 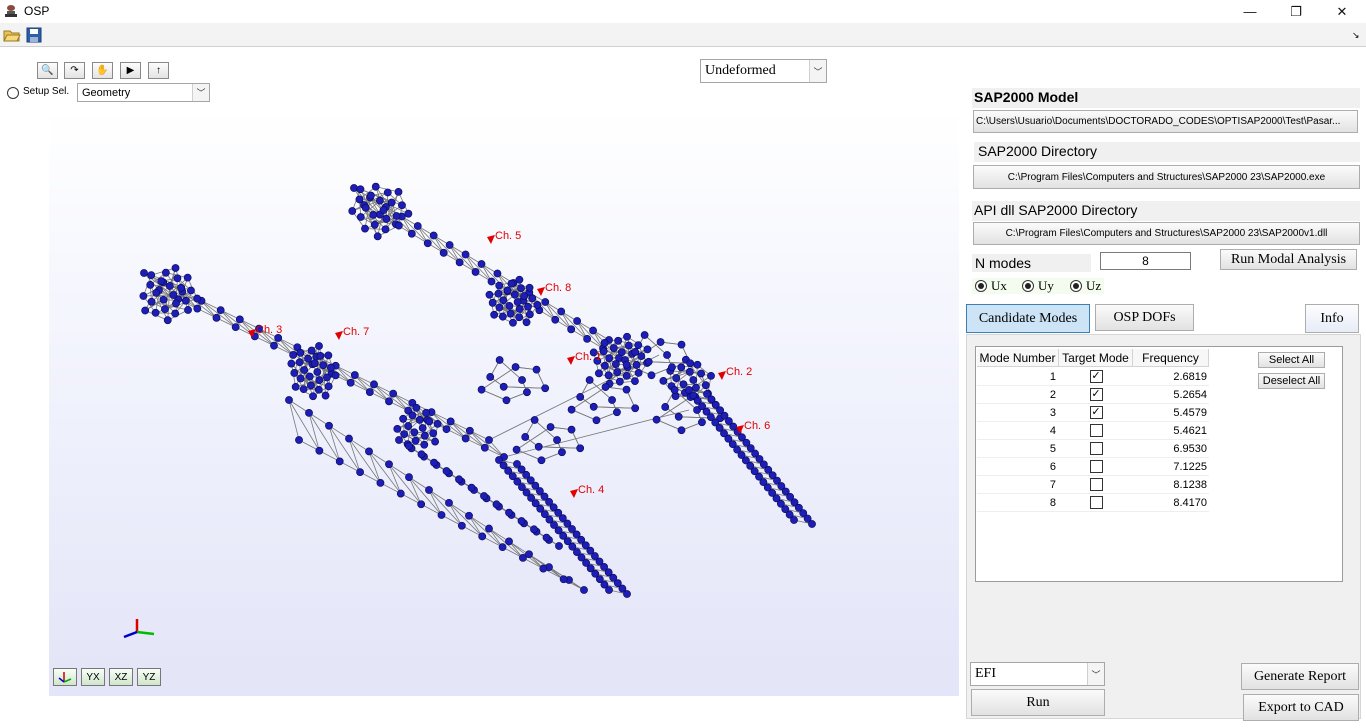 What do you see at coordinates (1342, 11) in the screenshot?
I see `close-button: ✕` at bounding box center [1342, 11].